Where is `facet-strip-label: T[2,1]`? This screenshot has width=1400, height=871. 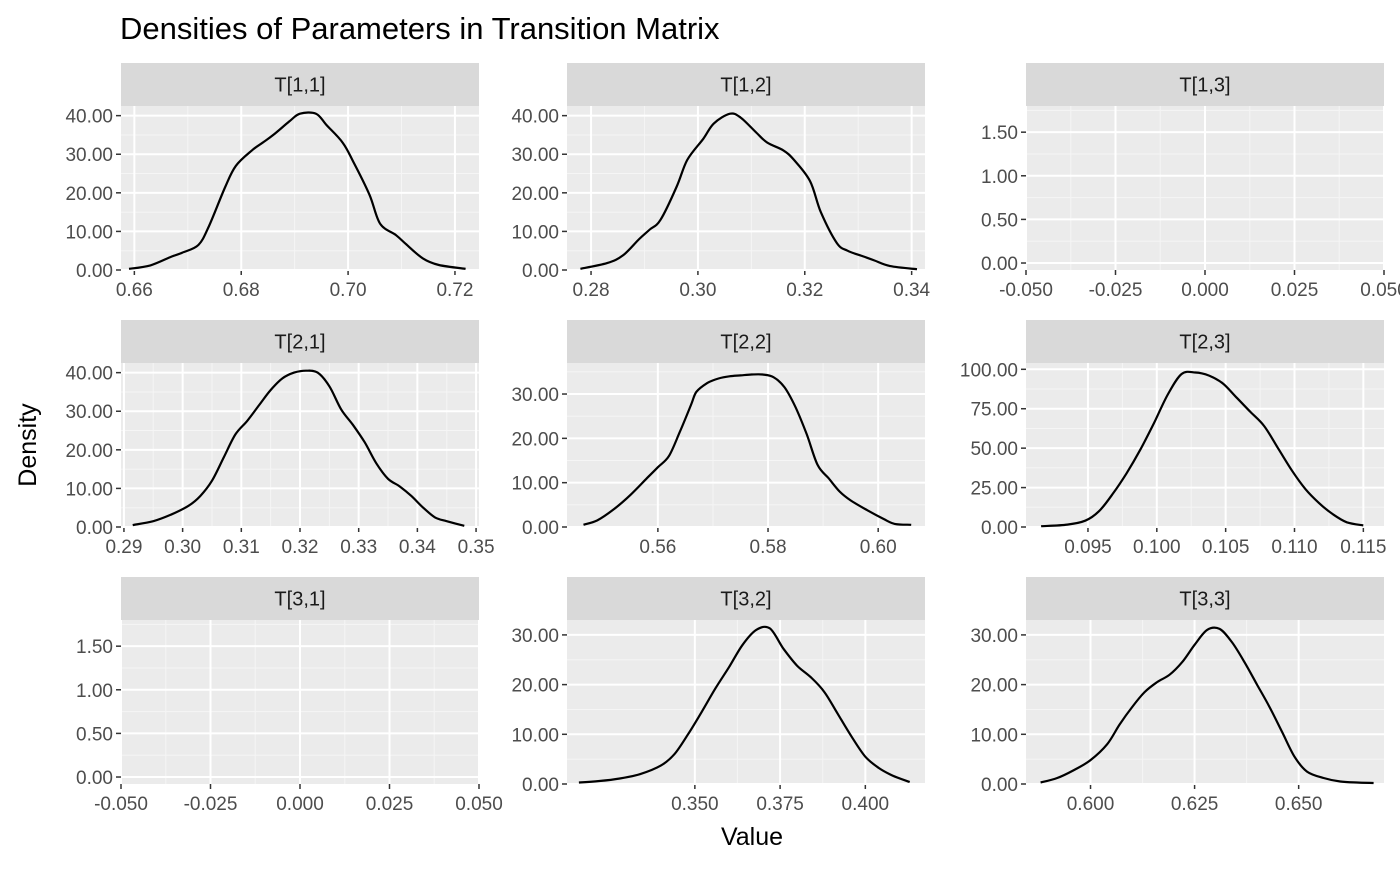
facet-strip-label: T[2,1] is located at coordinates (299, 343).